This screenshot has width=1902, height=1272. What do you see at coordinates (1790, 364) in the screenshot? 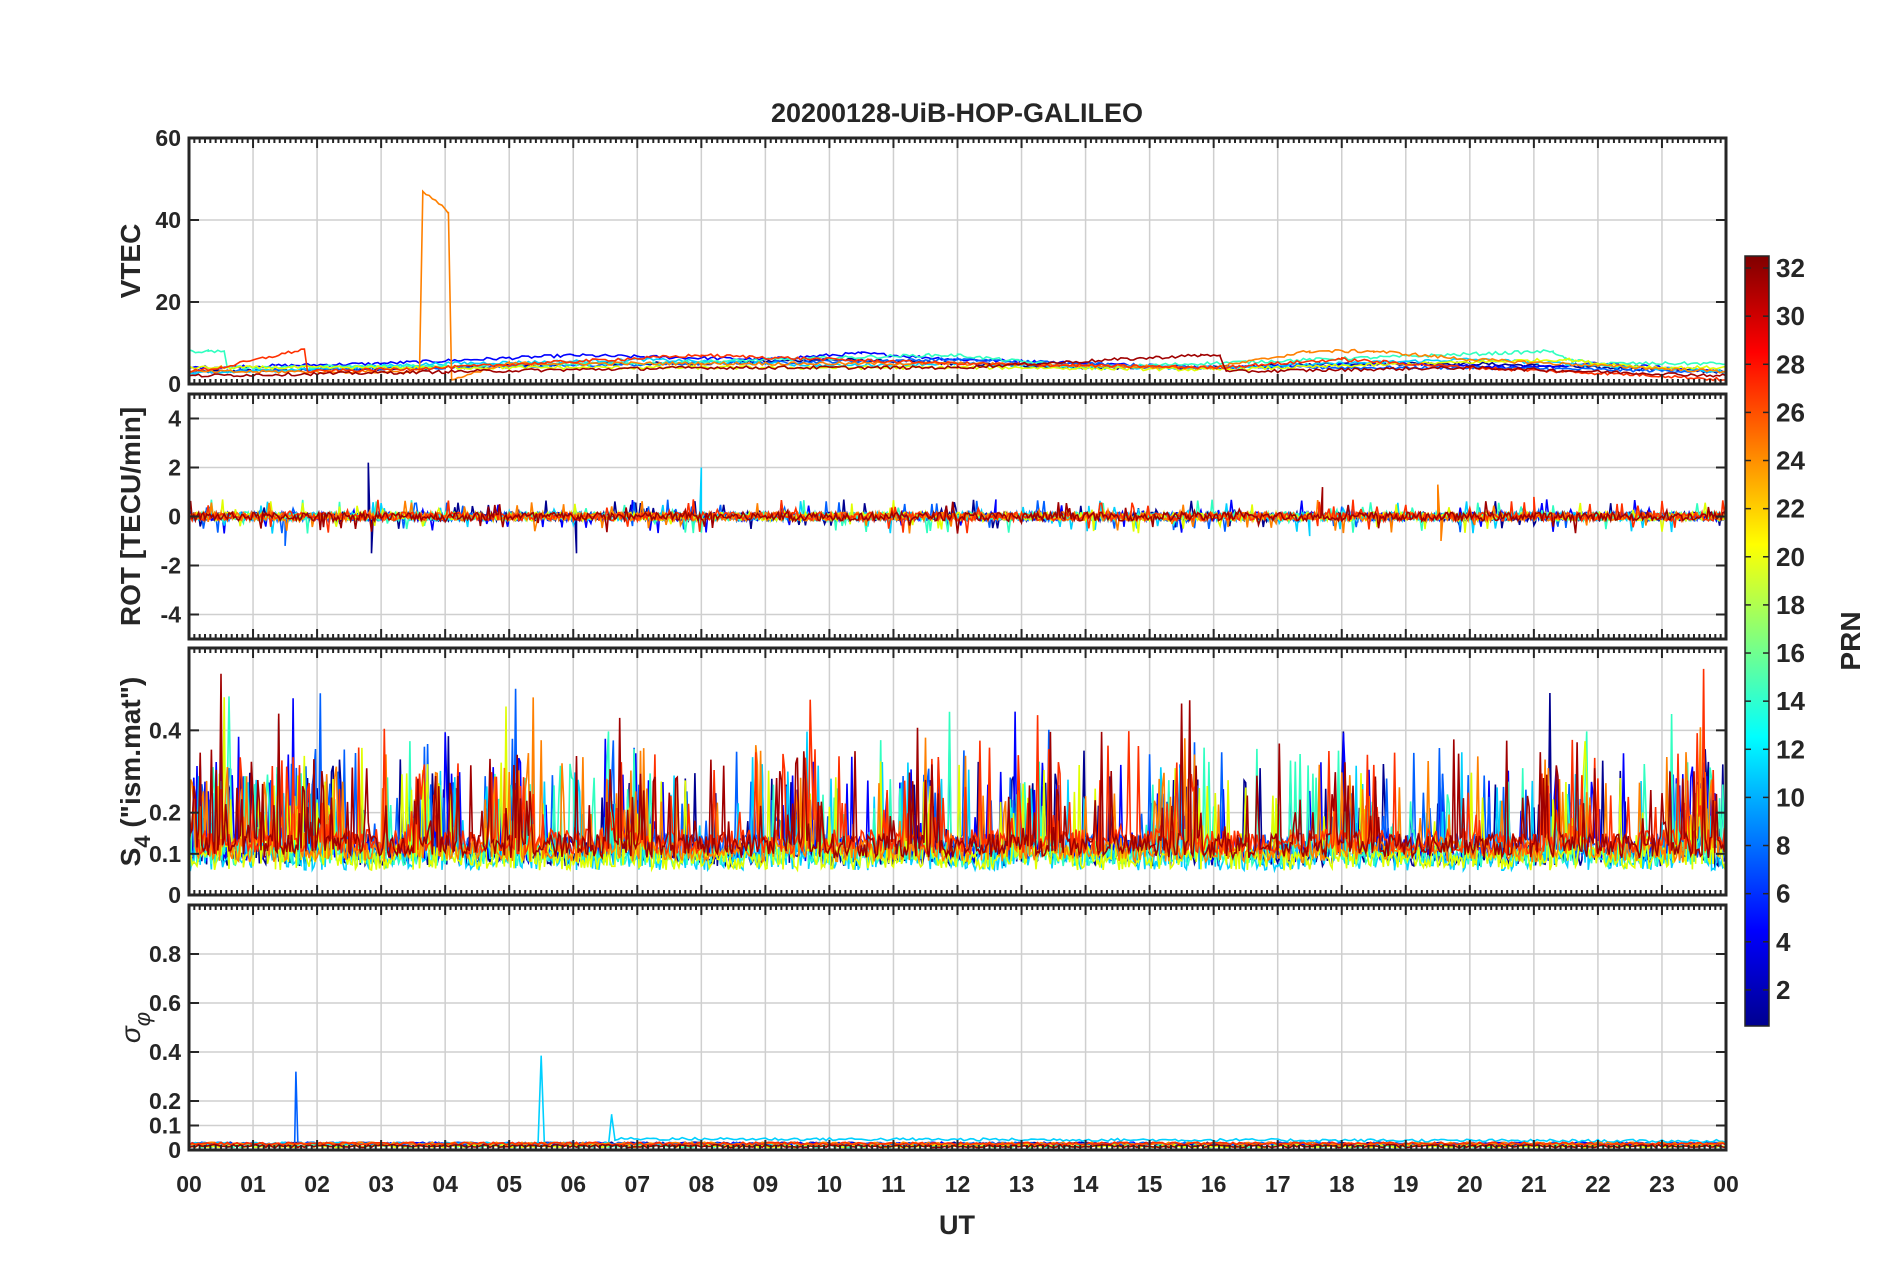
I see `colorbar-tick-label: 28` at bounding box center [1790, 364].